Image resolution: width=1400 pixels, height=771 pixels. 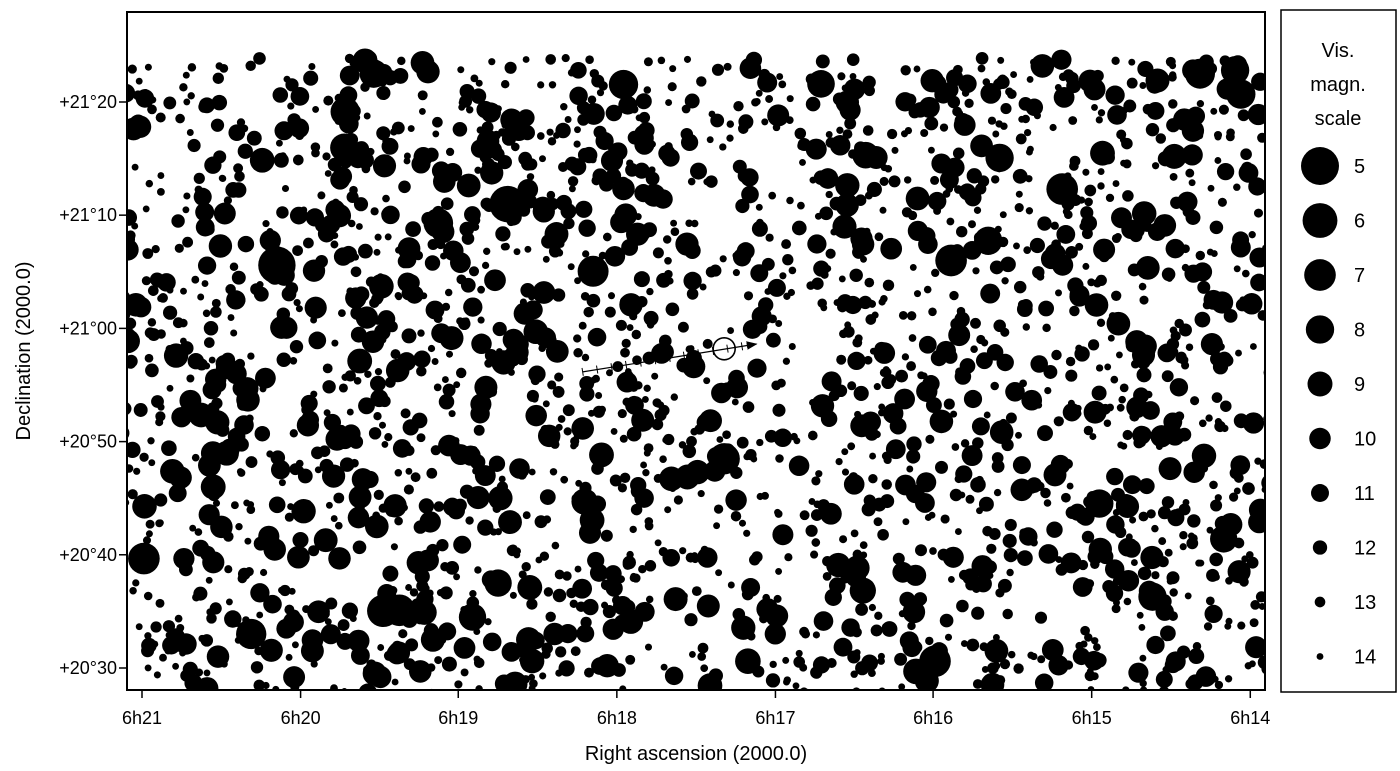 What do you see at coordinates (88, 328) in the screenshot?
I see `y-tick-label: +21°00` at bounding box center [88, 328].